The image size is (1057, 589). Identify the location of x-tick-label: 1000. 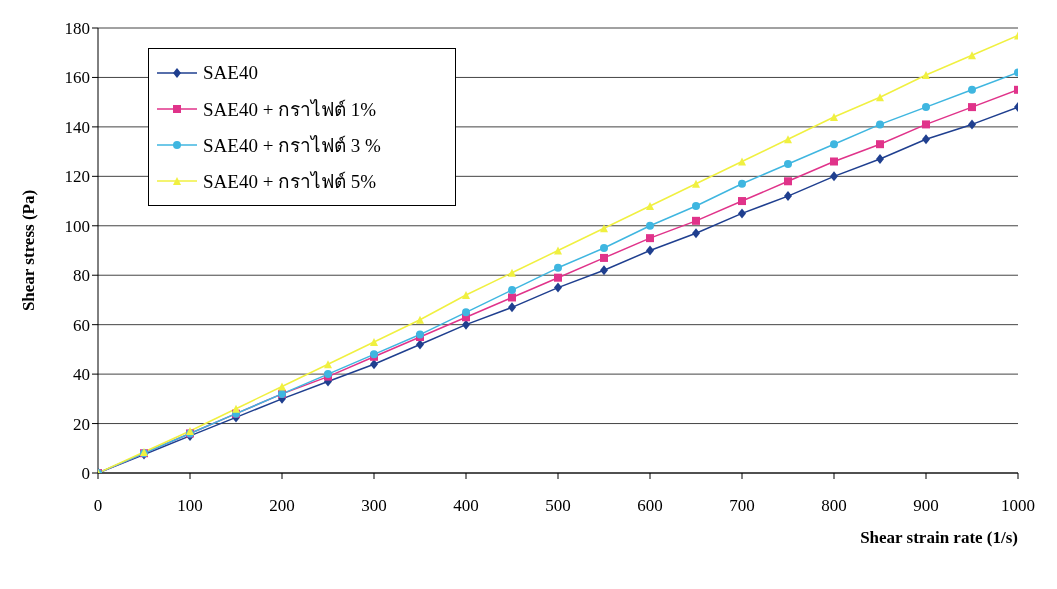
(1018, 506).